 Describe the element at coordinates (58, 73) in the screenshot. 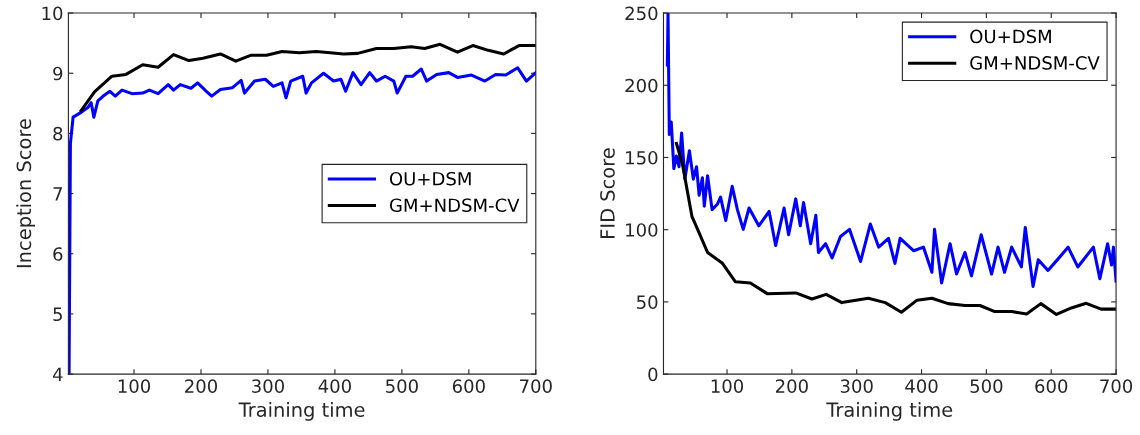

I see `y-tick-label: 9` at that location.